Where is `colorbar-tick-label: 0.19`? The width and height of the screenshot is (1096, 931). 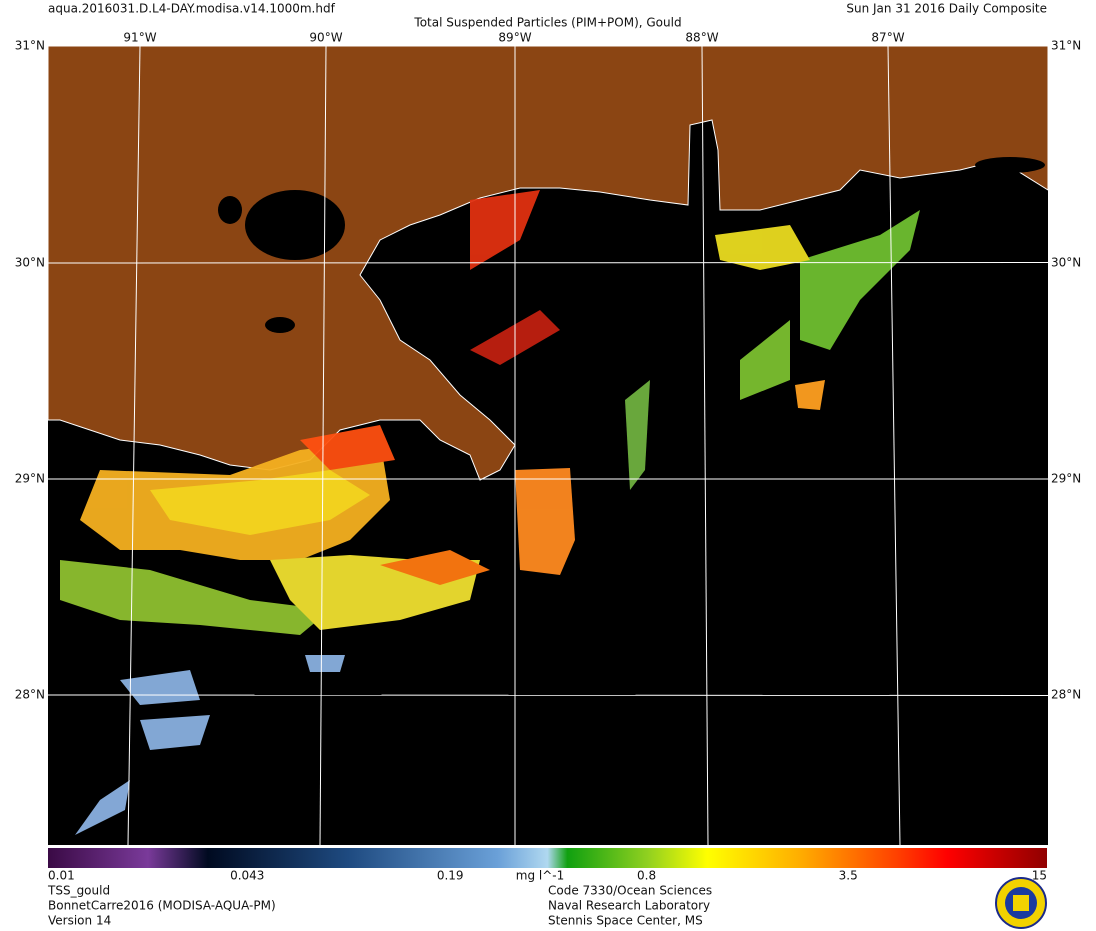 colorbar-tick-label: 0.19 is located at coordinates (450, 876).